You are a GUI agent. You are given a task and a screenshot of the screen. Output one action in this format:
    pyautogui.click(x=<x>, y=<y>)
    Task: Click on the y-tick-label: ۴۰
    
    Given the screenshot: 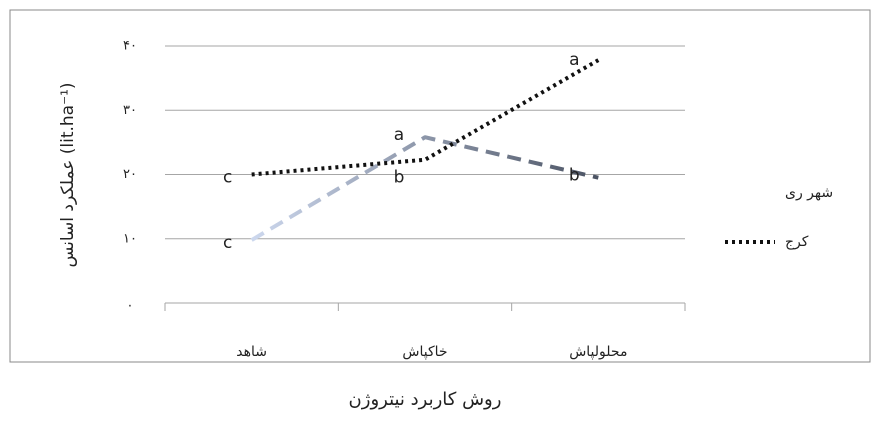 What is the action you would take?
    pyautogui.click(x=130, y=46)
    